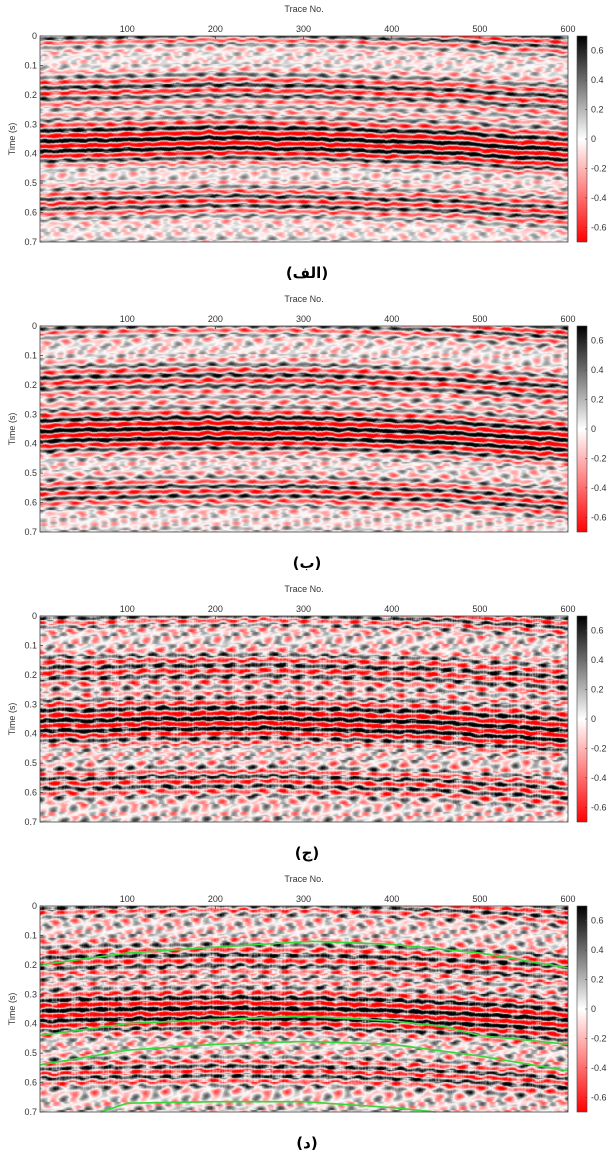 This screenshot has height=1158, width=614. I want to click on panel-caption: (ج), so click(307, 853).